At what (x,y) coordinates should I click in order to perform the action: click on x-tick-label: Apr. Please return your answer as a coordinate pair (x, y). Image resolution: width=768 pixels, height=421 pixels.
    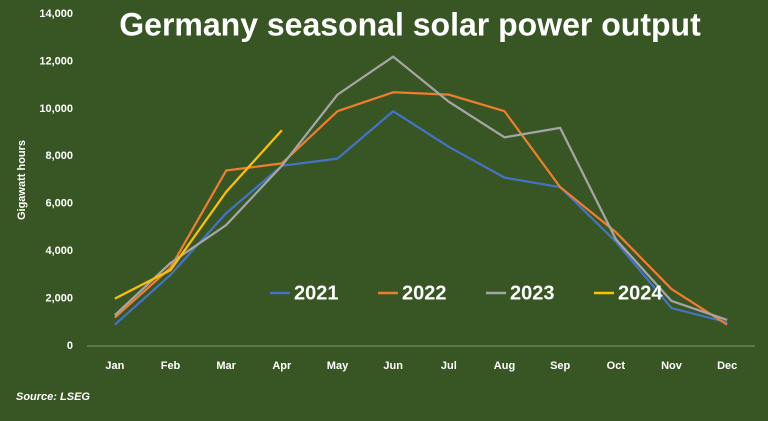
    Looking at the image, I should click on (282, 366).